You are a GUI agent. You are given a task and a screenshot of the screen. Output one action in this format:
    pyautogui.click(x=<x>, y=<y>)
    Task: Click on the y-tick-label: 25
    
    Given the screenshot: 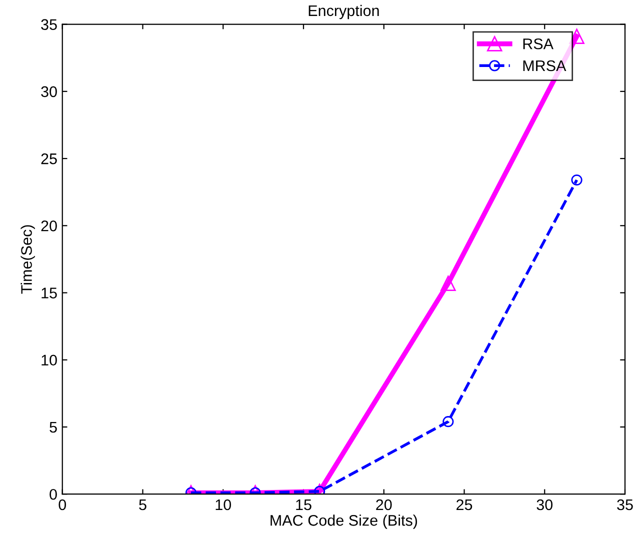 What is the action you would take?
    pyautogui.click(x=49, y=158)
    